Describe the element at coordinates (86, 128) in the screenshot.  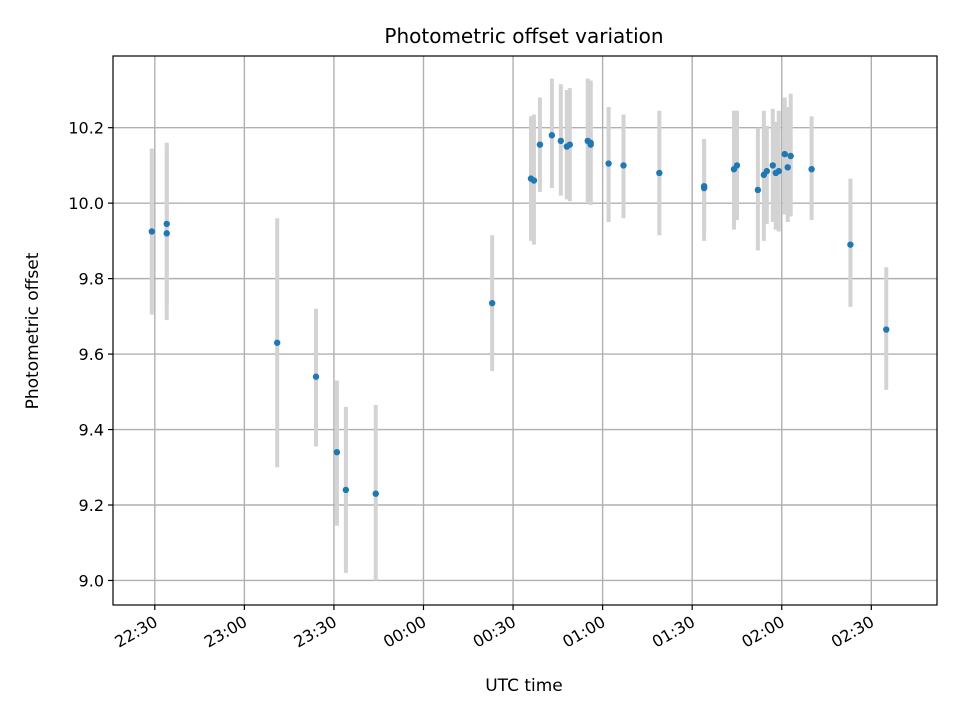
I see `y-tick-label: 10.2` at that location.